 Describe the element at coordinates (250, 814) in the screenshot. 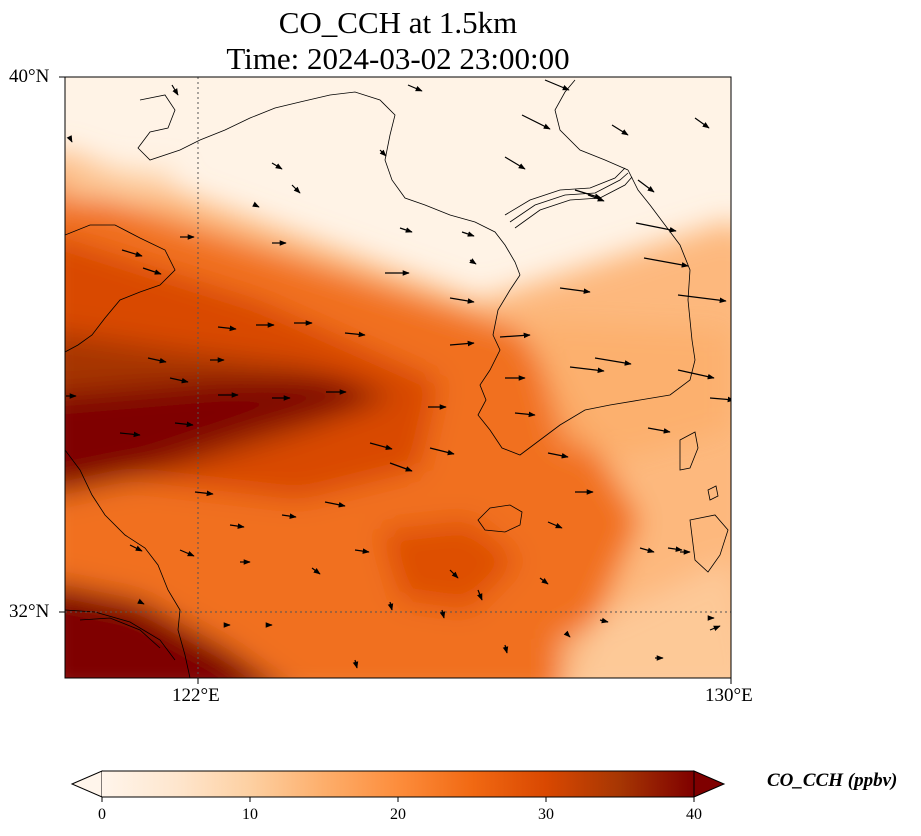

I see `colorbar-tick-10: 10` at that location.